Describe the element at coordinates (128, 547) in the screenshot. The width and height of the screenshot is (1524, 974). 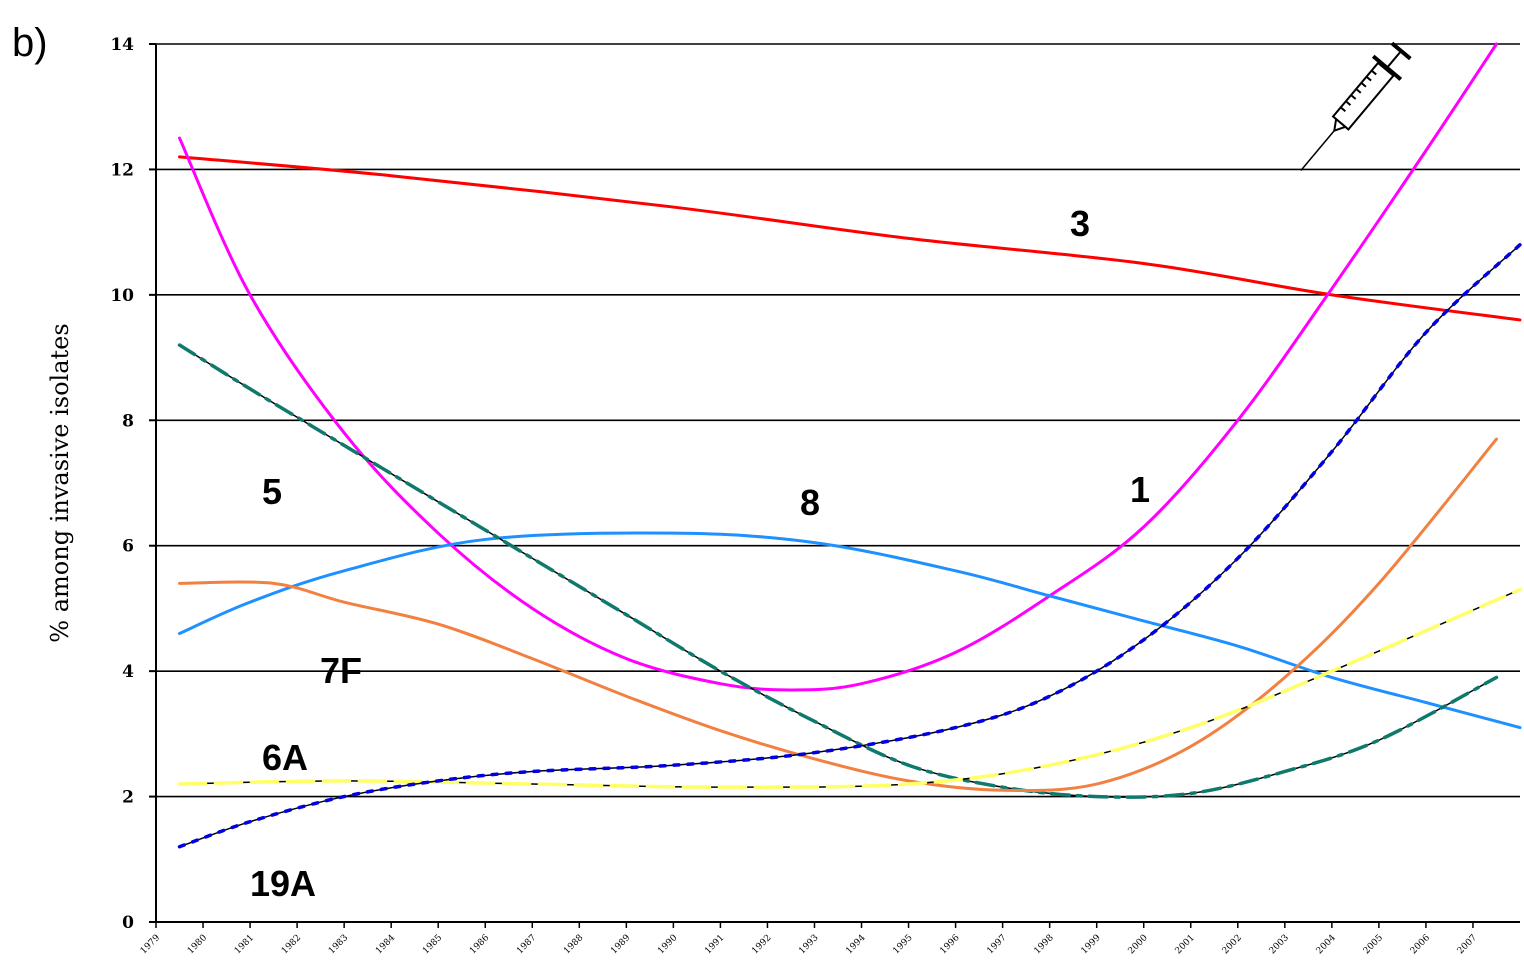
I see `y-tick-label: 6` at that location.